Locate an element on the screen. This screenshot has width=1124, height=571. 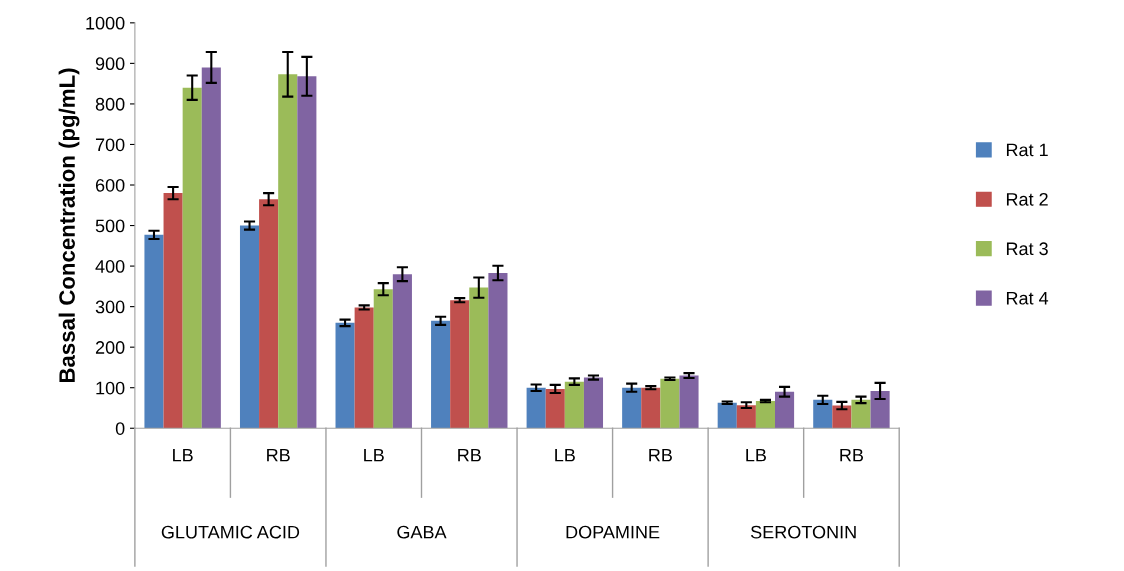
y-tick-label: 700 is located at coordinates (110, 145).